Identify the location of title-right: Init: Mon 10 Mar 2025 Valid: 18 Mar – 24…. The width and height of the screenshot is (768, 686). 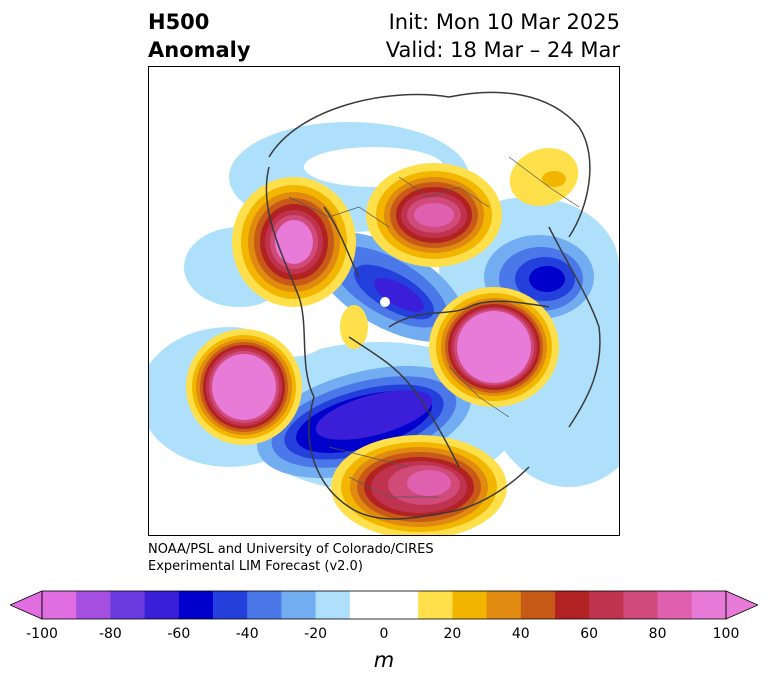
(503, 36).